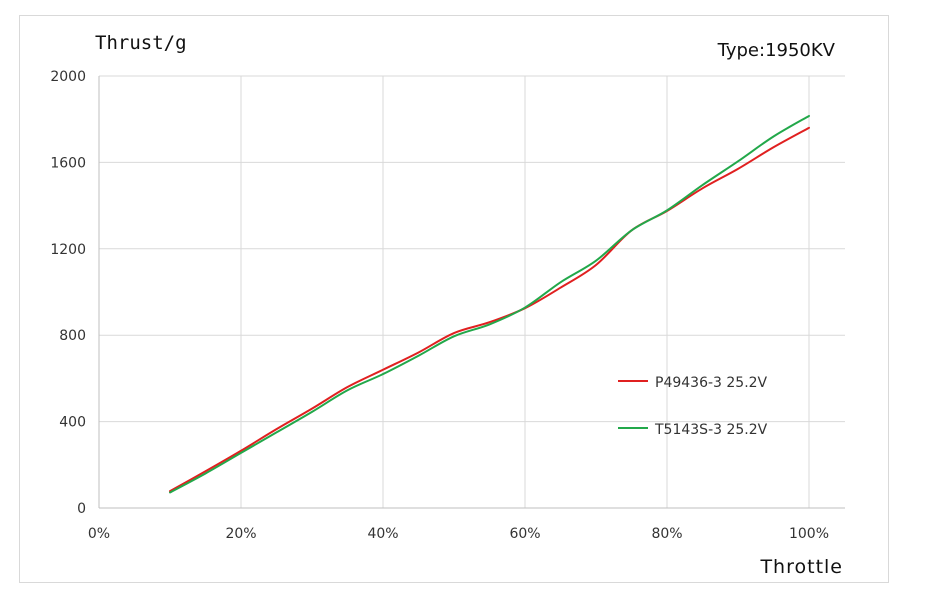  What do you see at coordinates (524, 534) in the screenshot?
I see `x-tick-label: 60%` at bounding box center [524, 534].